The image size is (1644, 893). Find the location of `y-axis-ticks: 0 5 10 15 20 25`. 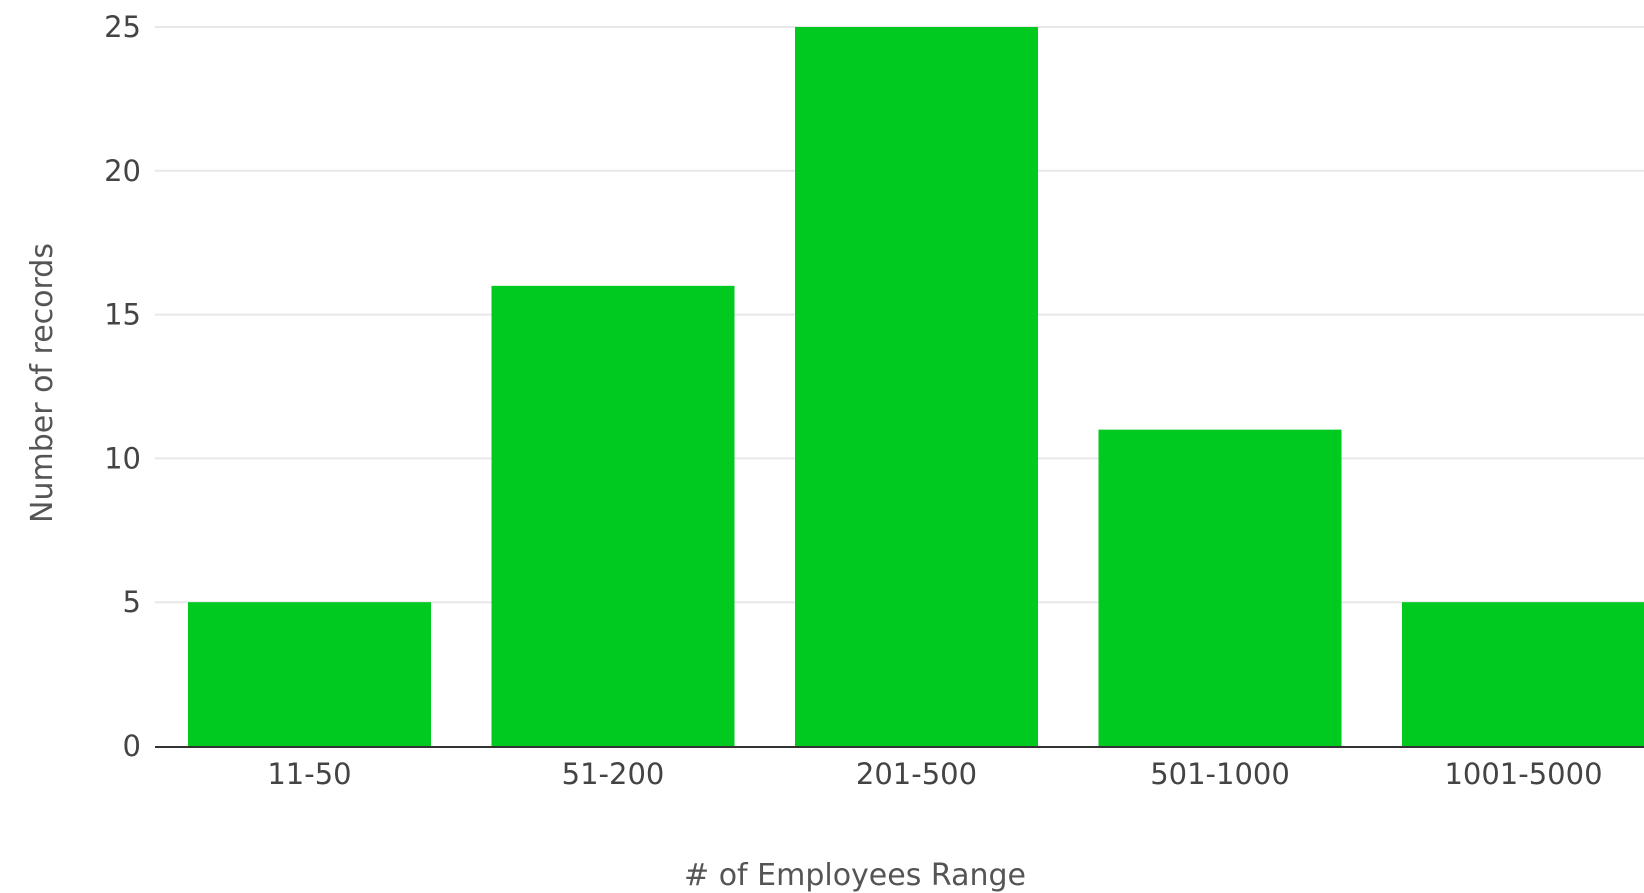

y-axis-ticks: 0 5 10 15 20 25 is located at coordinates (122, 386).